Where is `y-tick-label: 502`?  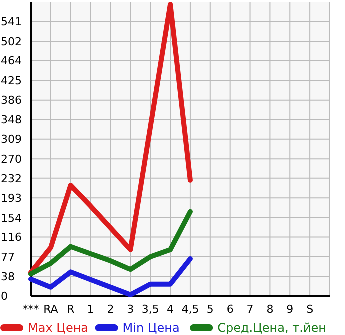 y-tick-label: 502 is located at coordinates (11, 41).